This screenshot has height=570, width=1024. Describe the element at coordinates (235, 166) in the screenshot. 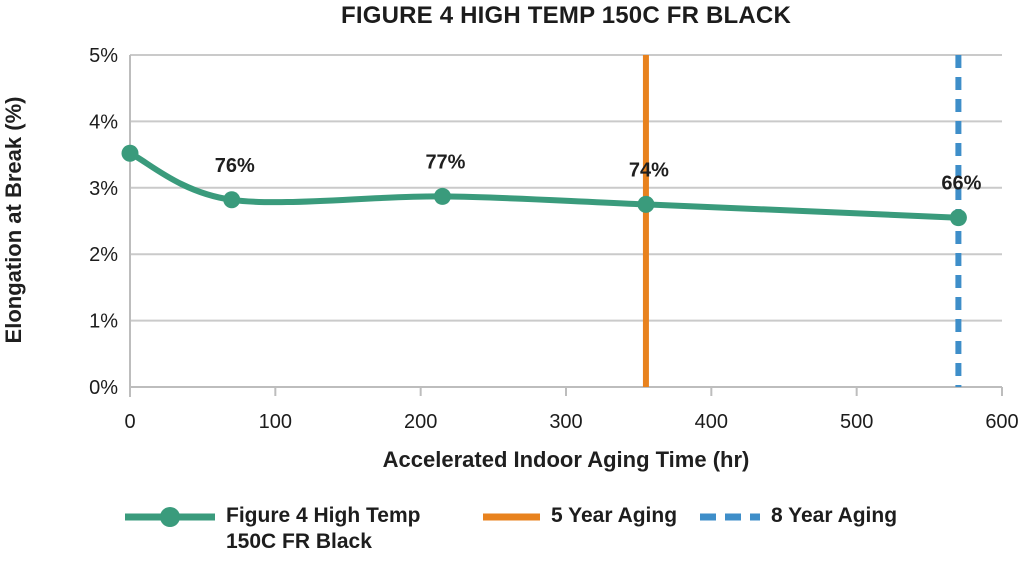

I see `data-point-label: 76%` at that location.